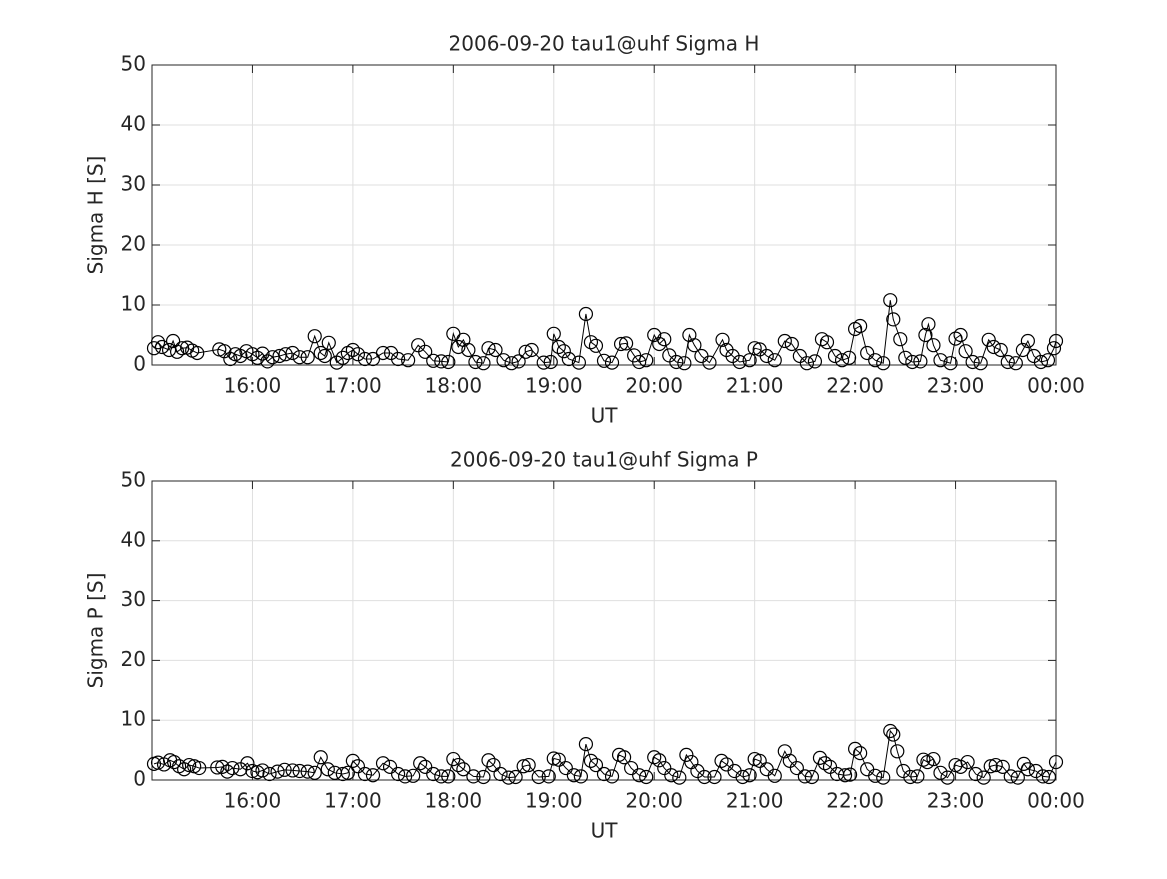 This screenshot has width=1167, height=879. I want to click on chart-title: 2006-09-20 tau1@uhf Sigma P, so click(604, 460).